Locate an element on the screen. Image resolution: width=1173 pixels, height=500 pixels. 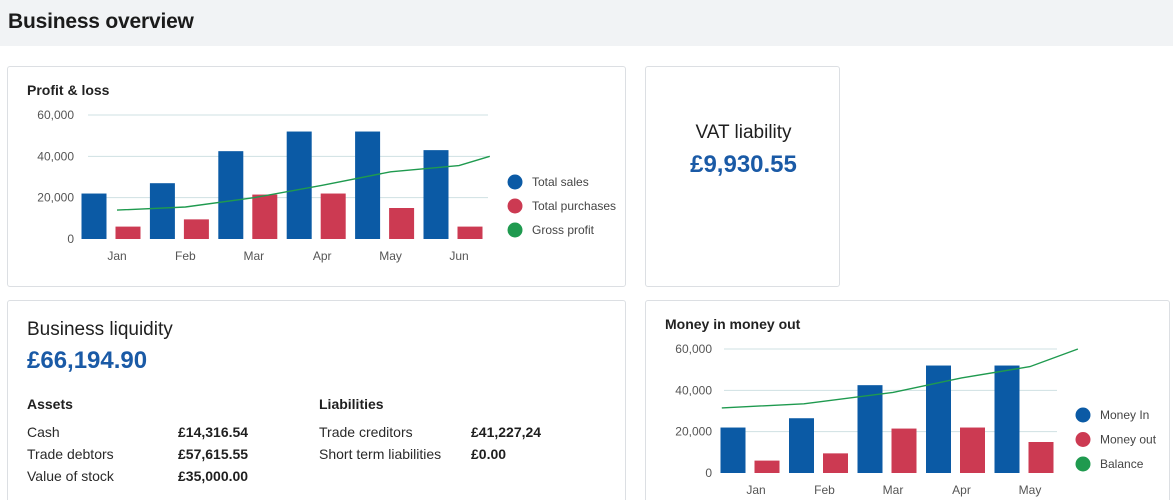
asset-value: £35,000.00 is located at coordinates (213, 476).